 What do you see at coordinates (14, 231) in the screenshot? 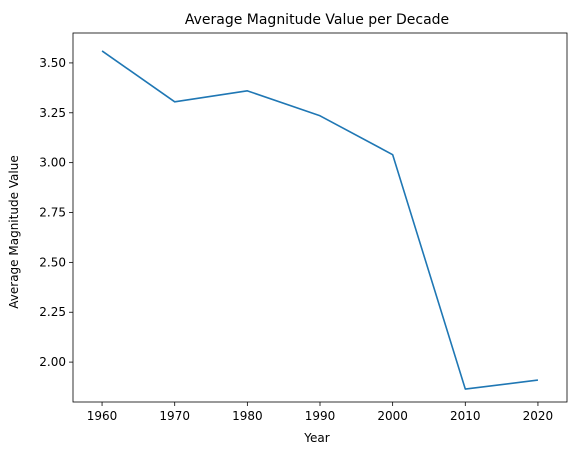
I see `y-axis-label: Average Magnitude Value` at bounding box center [14, 231].